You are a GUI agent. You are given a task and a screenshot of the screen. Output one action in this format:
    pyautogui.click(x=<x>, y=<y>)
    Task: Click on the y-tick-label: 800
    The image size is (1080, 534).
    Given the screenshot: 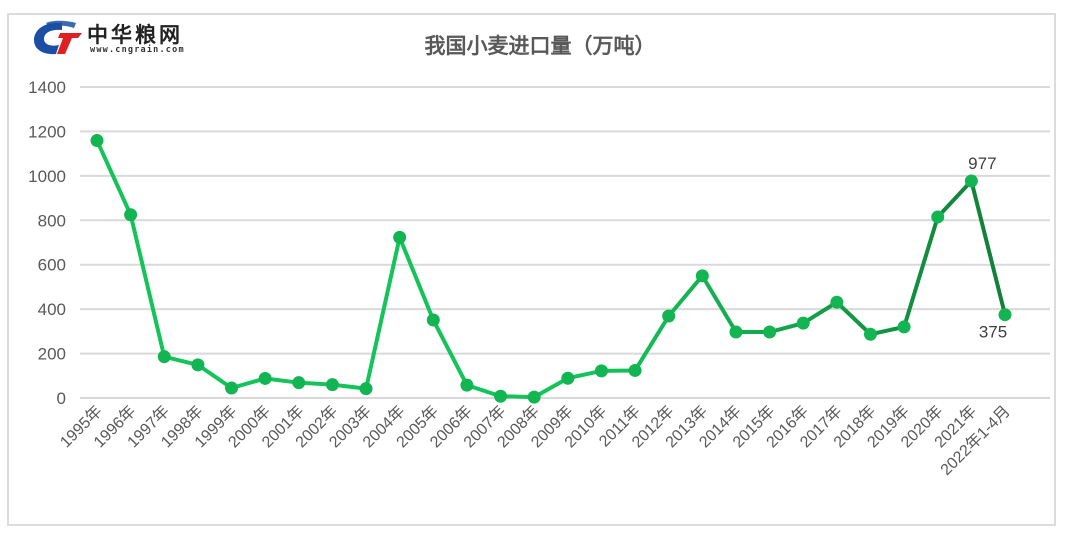 What is the action you would take?
    pyautogui.click(x=52, y=220)
    